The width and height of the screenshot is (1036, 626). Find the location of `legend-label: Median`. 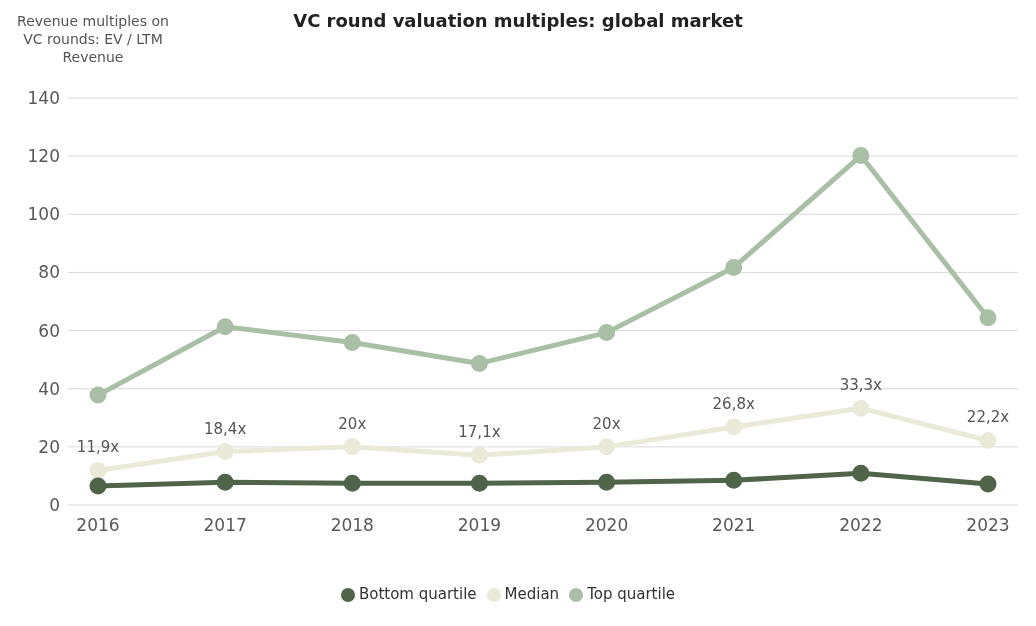

legend-label: Median is located at coordinates (532, 594).